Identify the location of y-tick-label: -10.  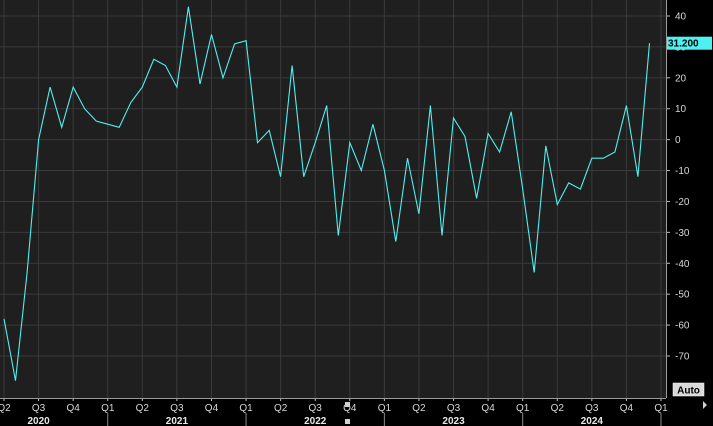
(682, 171).